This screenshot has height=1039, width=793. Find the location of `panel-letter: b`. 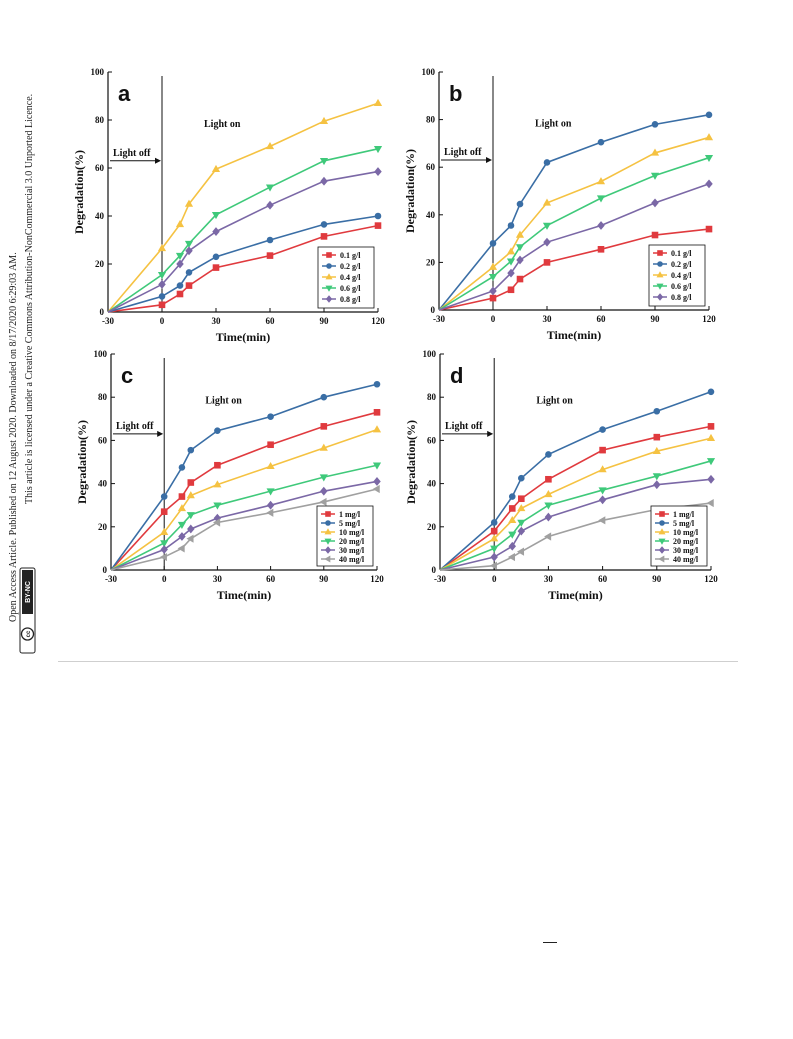

panel-letter: b is located at coordinates (455, 93).